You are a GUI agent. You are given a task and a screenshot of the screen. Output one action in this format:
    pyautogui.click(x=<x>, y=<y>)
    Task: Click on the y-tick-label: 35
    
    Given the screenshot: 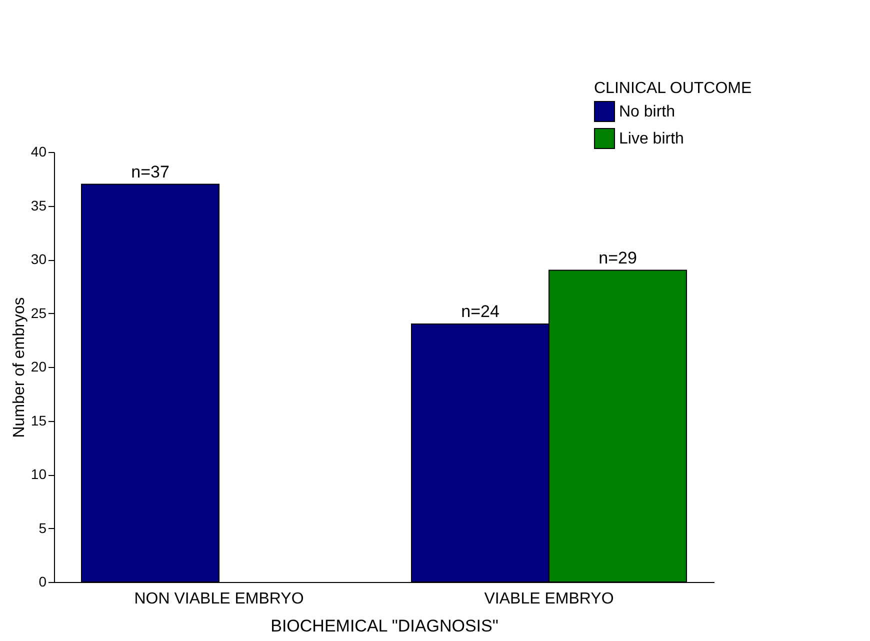 What is the action you would take?
    pyautogui.click(x=38, y=205)
    